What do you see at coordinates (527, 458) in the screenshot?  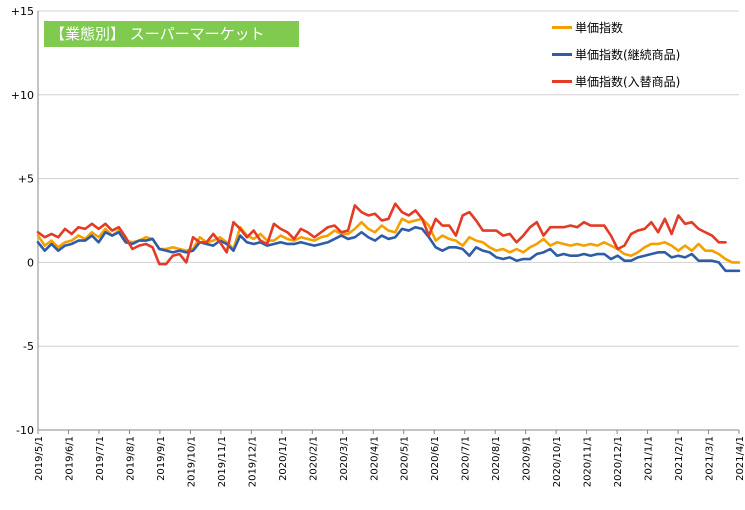 I see `x-tick-label: 2020/9/1` at bounding box center [527, 458].